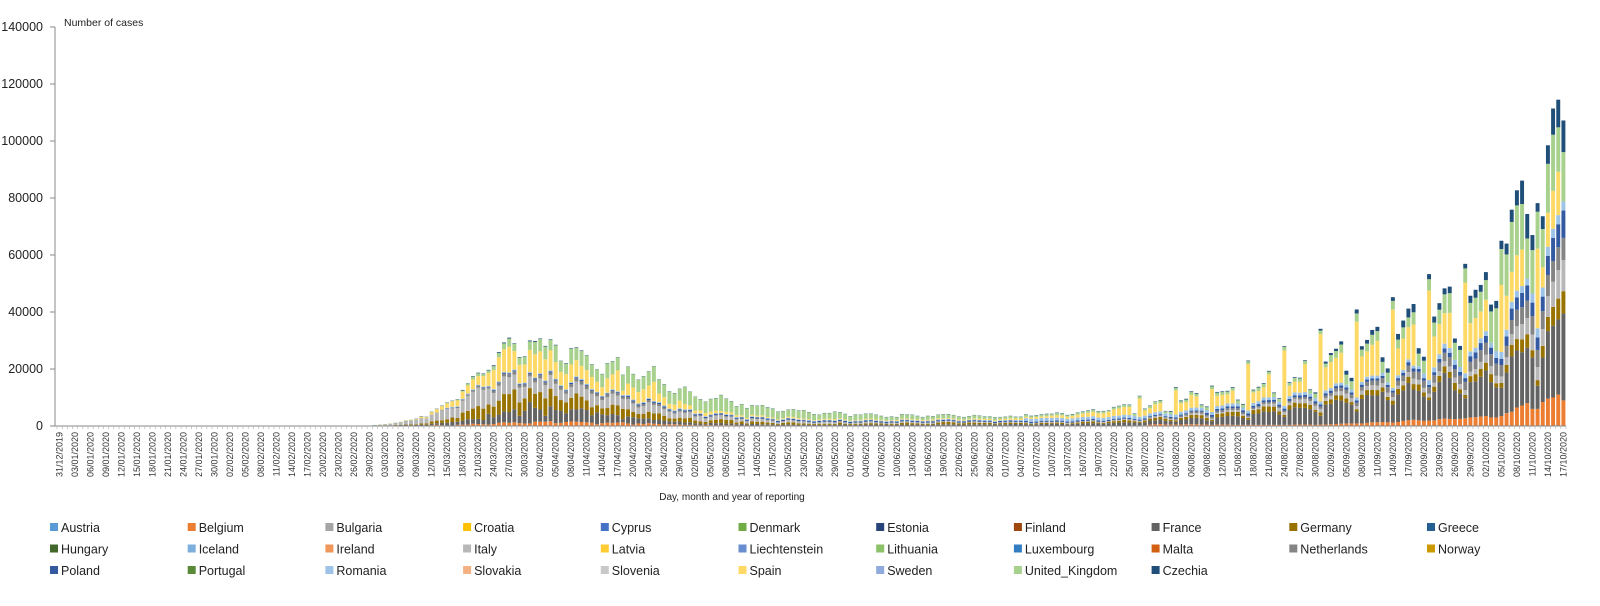 This screenshot has height=606, width=1600. I want to click on x-tick-label: 12/03/2020, so click(432, 454).